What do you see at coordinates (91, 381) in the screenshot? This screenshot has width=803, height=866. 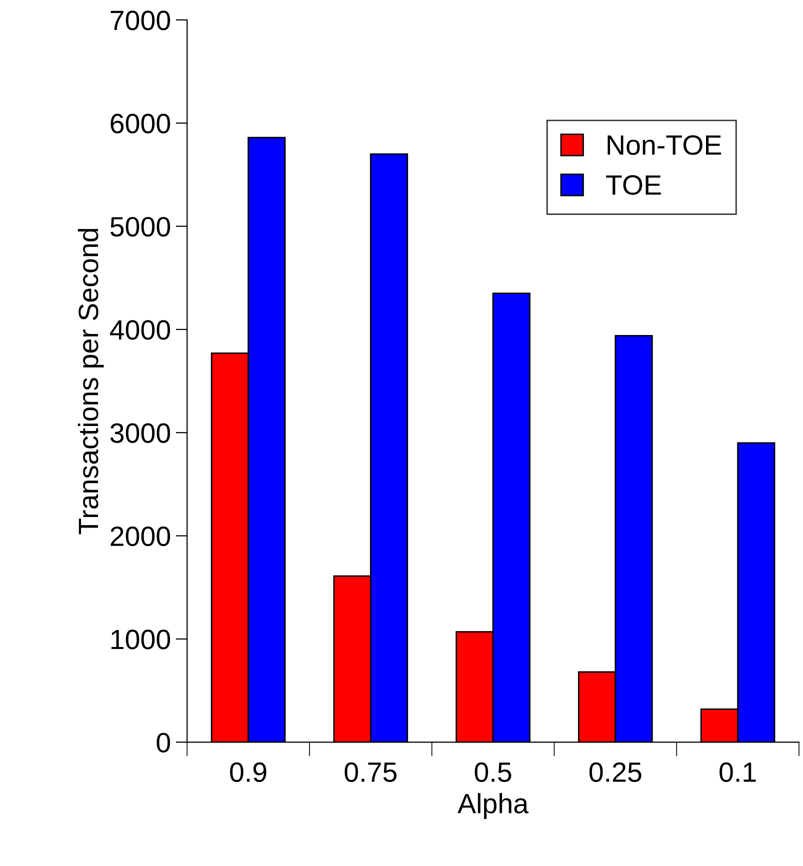 I see `y-axis-title: Transactions per Second` at bounding box center [91, 381].